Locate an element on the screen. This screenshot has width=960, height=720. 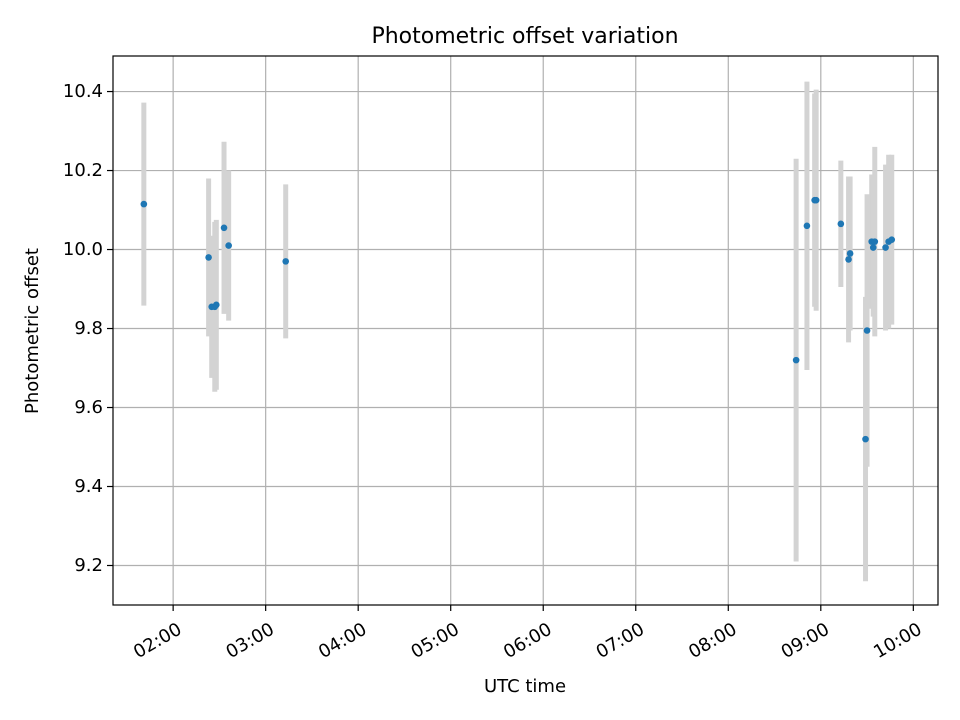
y-tick-label: 9.4 is located at coordinates (88, 486).